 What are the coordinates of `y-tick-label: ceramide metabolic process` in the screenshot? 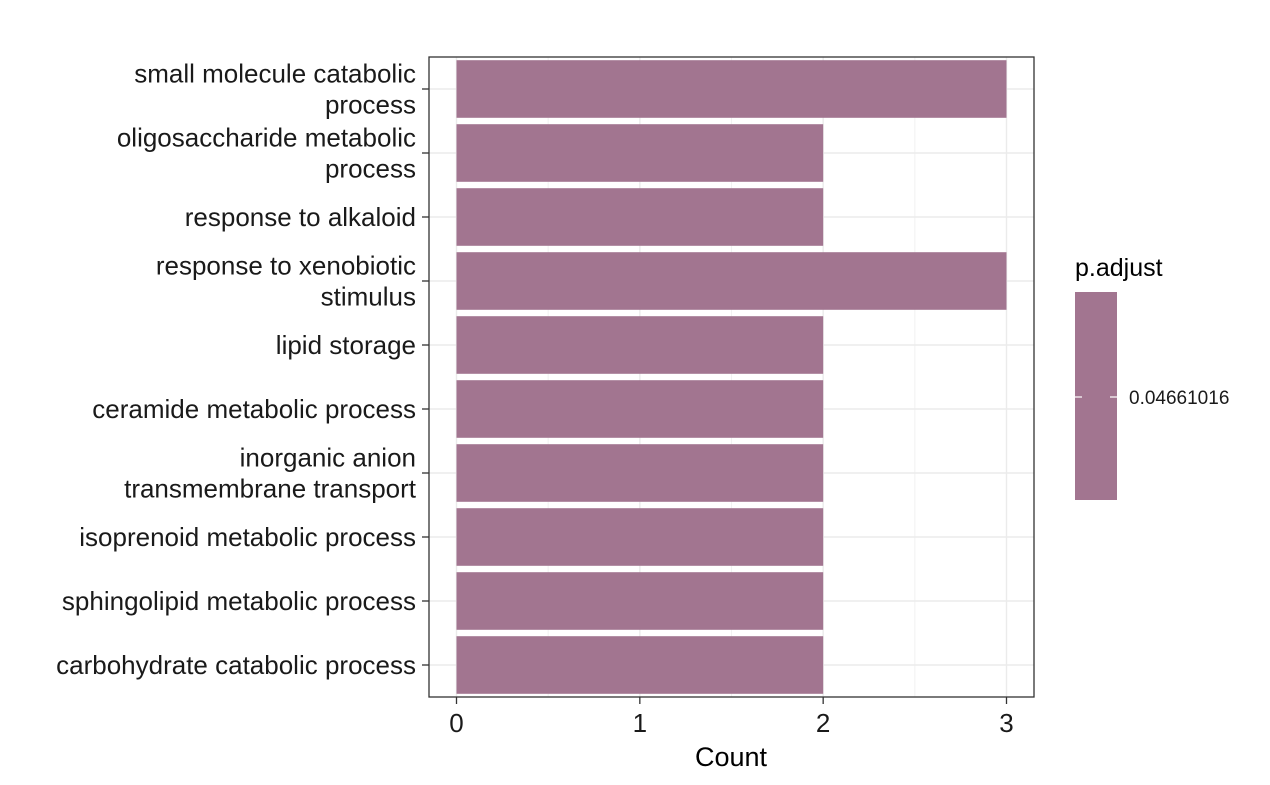 It's located at (254, 409).